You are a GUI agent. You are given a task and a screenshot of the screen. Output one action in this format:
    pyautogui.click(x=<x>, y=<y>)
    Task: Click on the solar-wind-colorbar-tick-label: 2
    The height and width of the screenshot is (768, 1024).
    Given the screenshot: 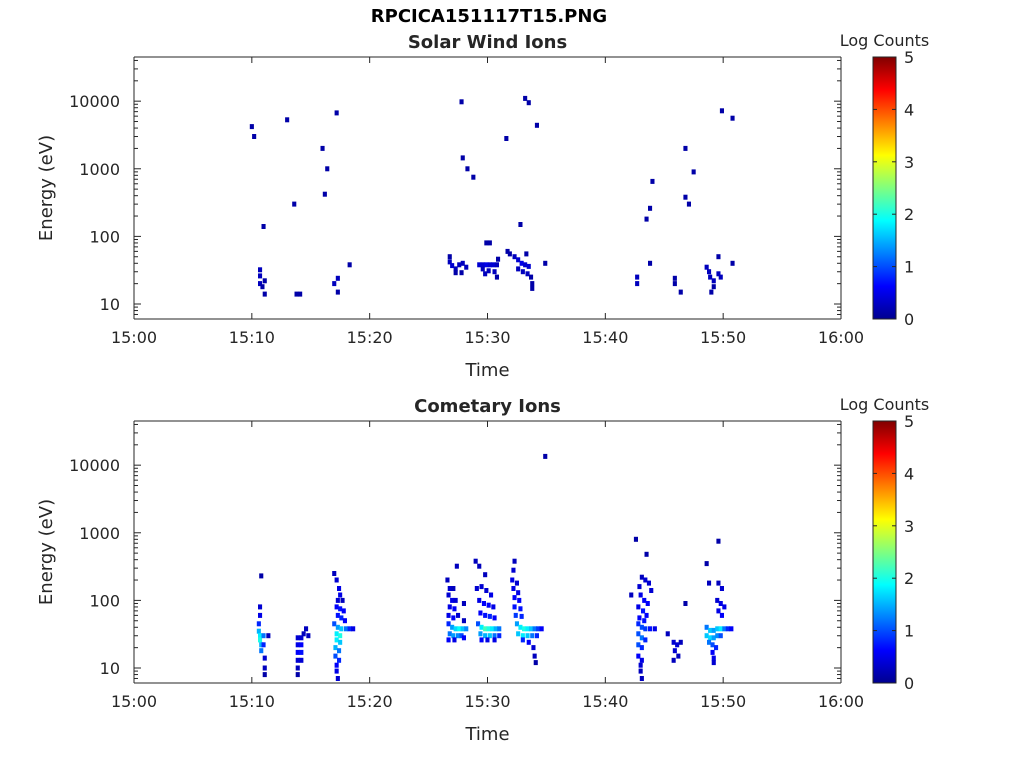 What is the action you would take?
    pyautogui.click(x=909, y=214)
    